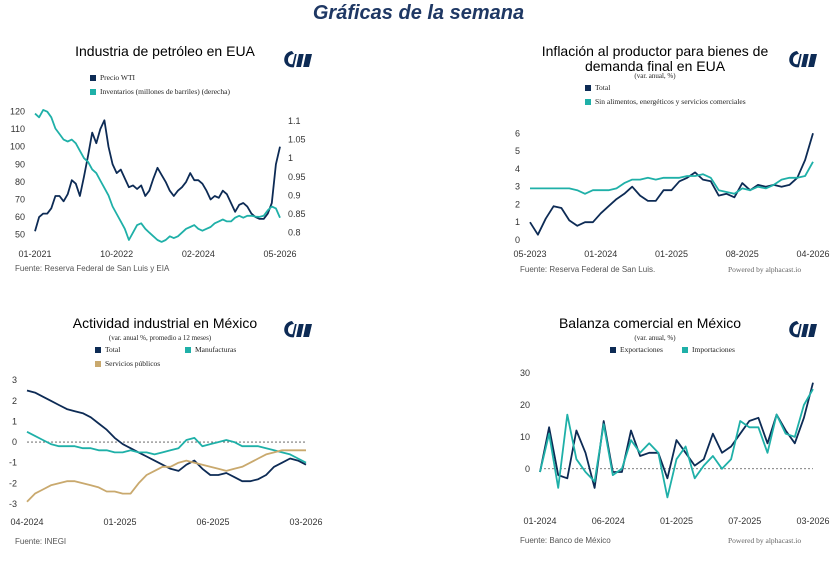  I want to click on y-tick-label: 80, so click(20, 182).